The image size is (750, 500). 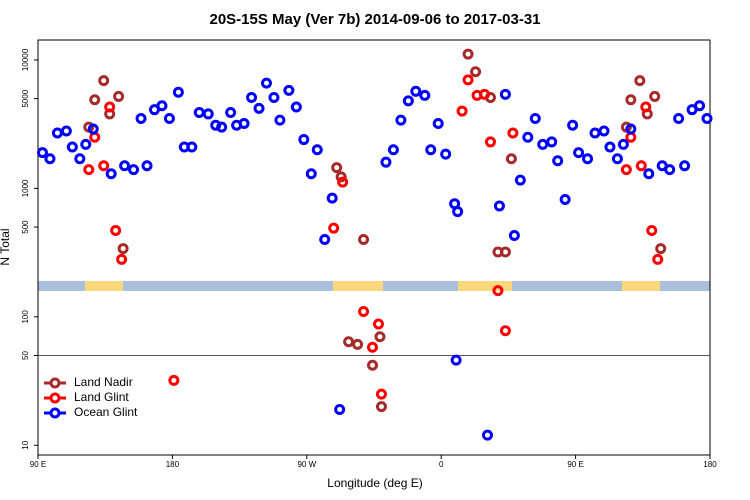 What do you see at coordinates (374, 483) in the screenshot?
I see `x-axis-label: Longitude (deg E)` at bounding box center [374, 483].